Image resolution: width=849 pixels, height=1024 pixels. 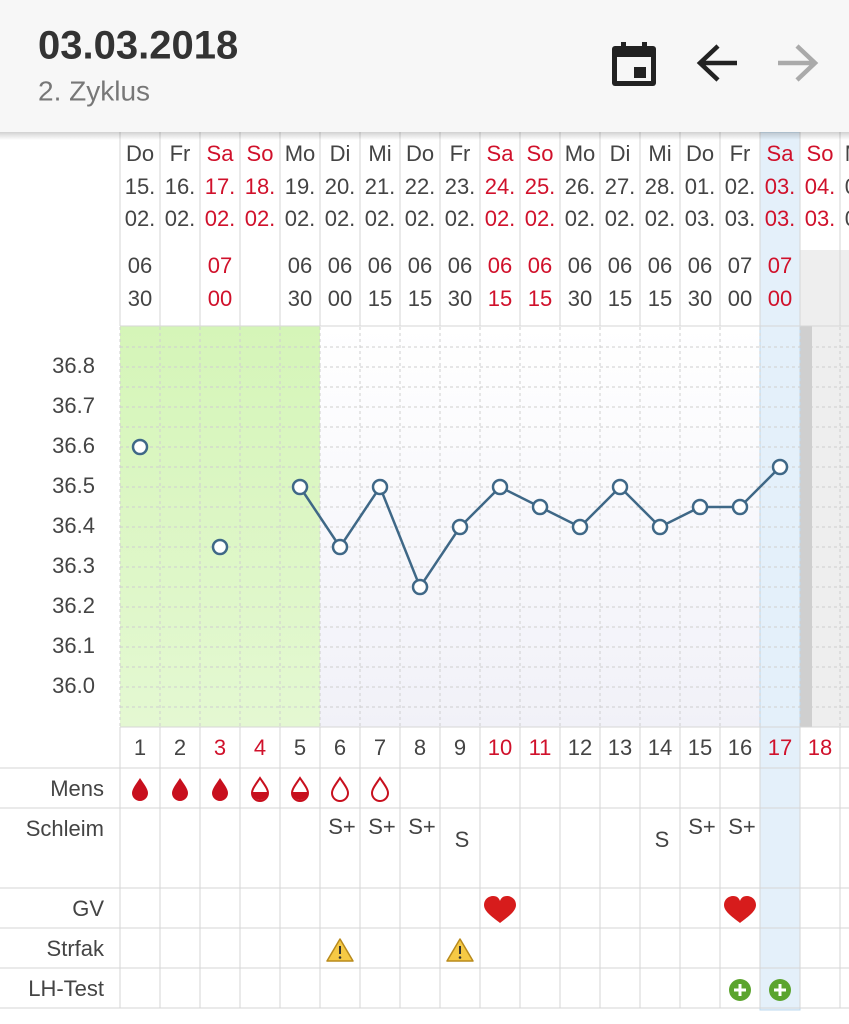 I want to click on y-tick-label: 36.5, so click(x=73, y=485).